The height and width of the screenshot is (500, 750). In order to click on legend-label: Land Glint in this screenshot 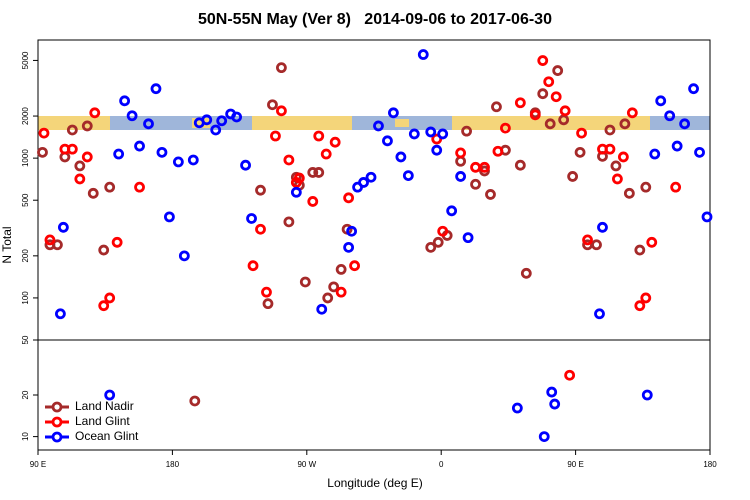, I will do `click(102, 421)`.